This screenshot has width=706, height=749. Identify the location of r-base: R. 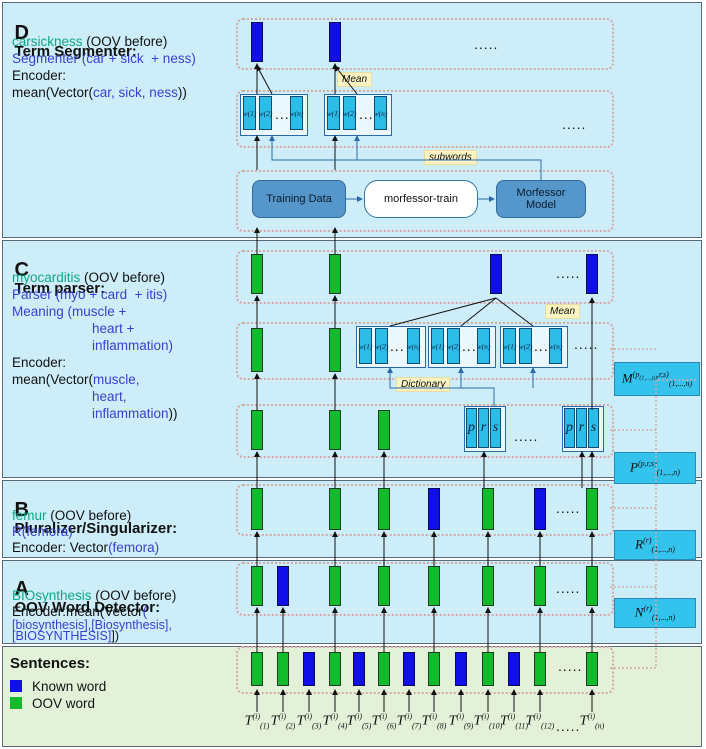
(639, 544).